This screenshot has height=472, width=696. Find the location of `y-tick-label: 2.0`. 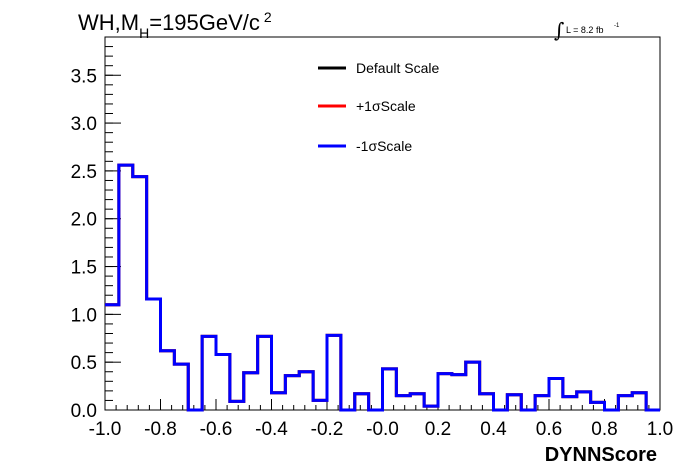

y-tick-label: 2.0 is located at coordinates (84, 220).